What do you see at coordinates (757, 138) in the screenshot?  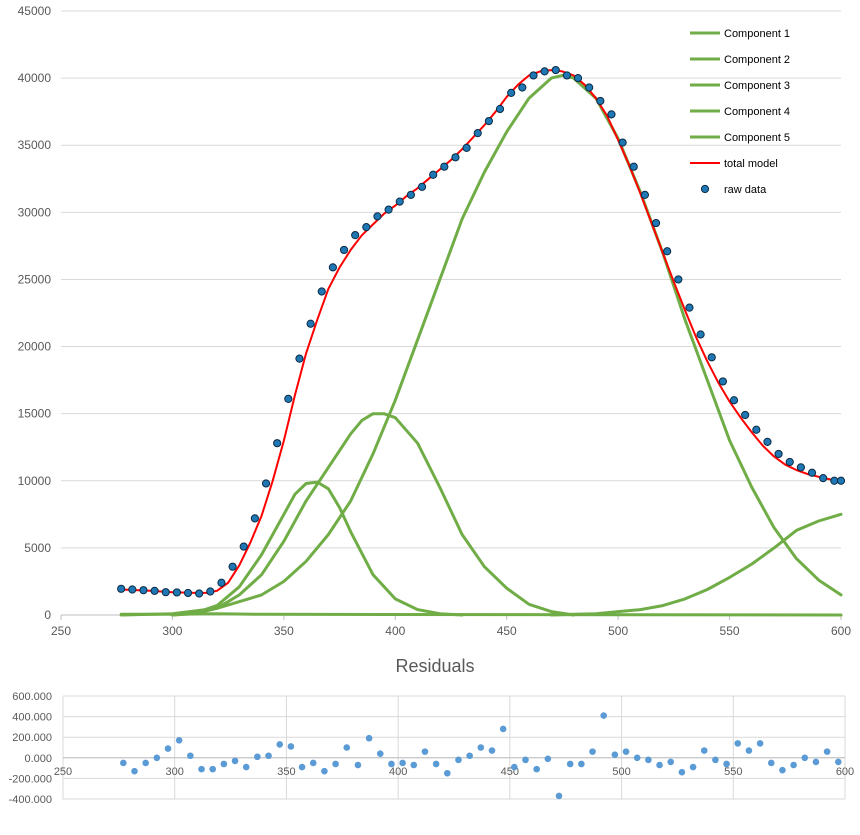 I see `legend-label-component-5: Component 5` at bounding box center [757, 138].